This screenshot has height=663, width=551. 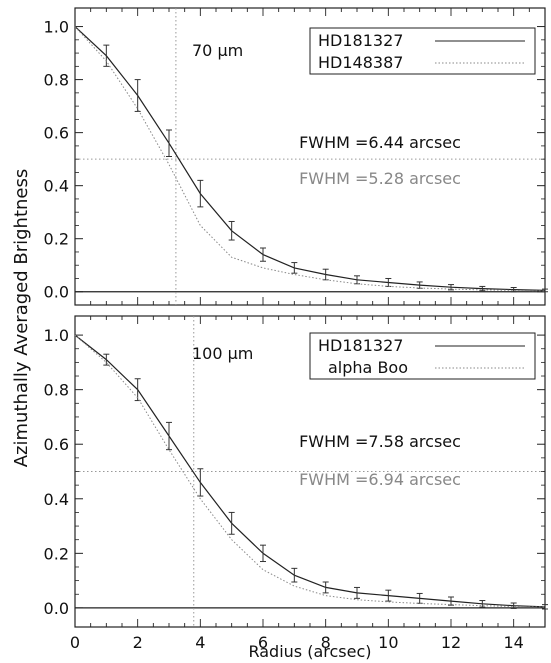 What do you see at coordinates (200, 642) in the screenshot?
I see `x-tick-label: 4` at bounding box center [200, 642].